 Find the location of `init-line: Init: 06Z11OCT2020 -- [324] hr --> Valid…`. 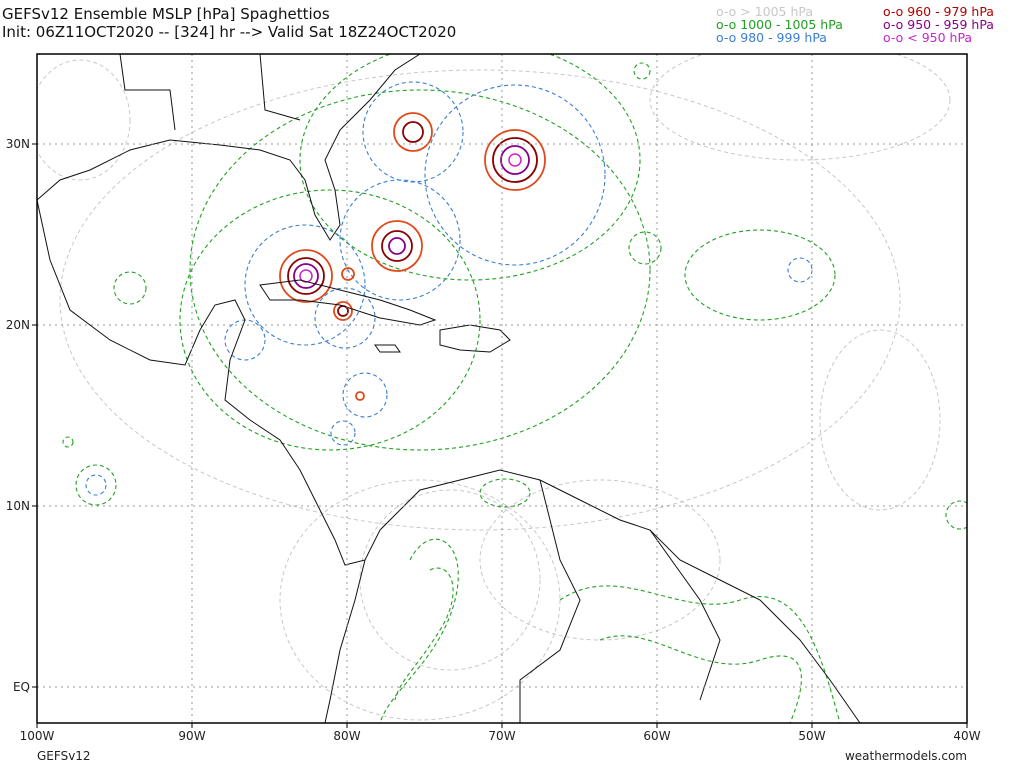

init-line: Init: 06Z11OCT2020 -- [324] hr --> Valid… is located at coordinates (229, 32).